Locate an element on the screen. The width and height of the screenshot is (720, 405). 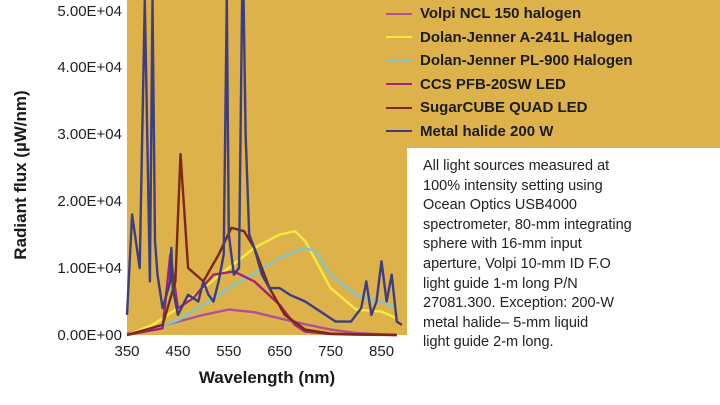
note-line: metal halide– 5-mm liquid is located at coordinates (506, 322).